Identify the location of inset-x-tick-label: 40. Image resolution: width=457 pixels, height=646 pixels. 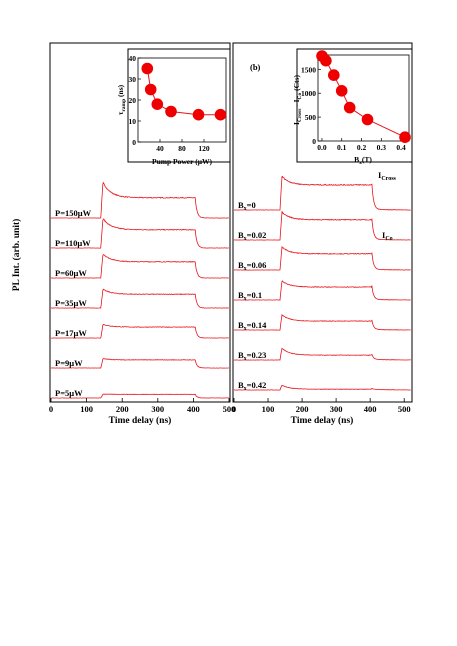
(160, 148).